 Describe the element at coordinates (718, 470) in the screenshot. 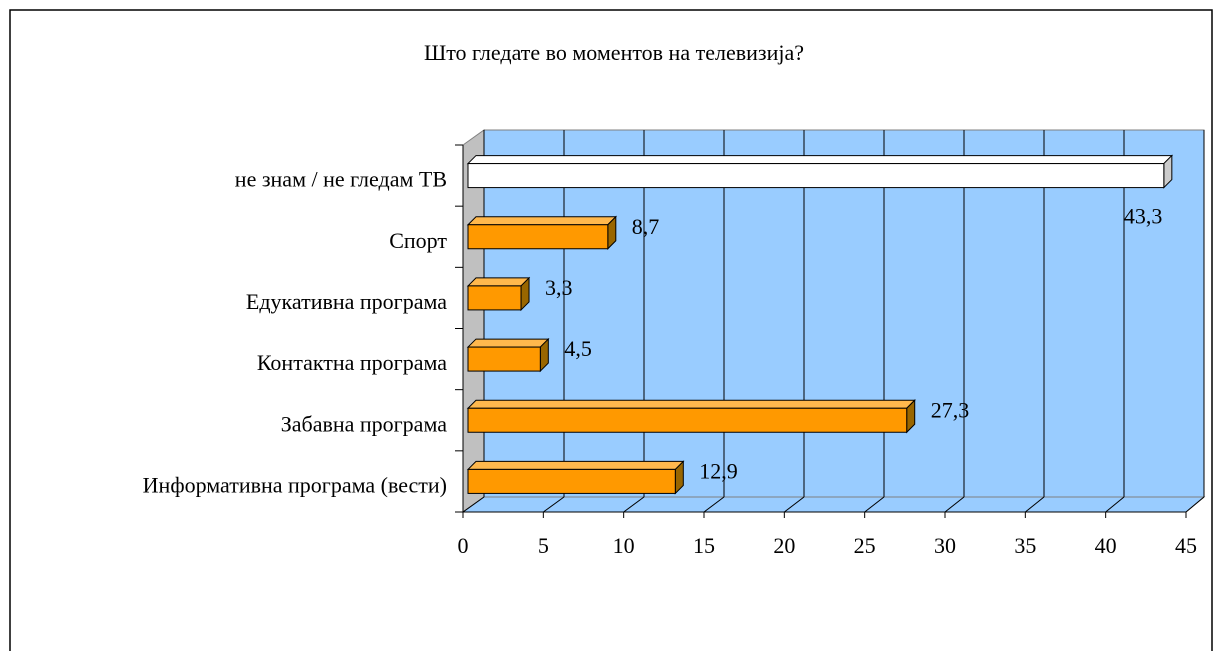

I see `value-label: 12,9` at that location.